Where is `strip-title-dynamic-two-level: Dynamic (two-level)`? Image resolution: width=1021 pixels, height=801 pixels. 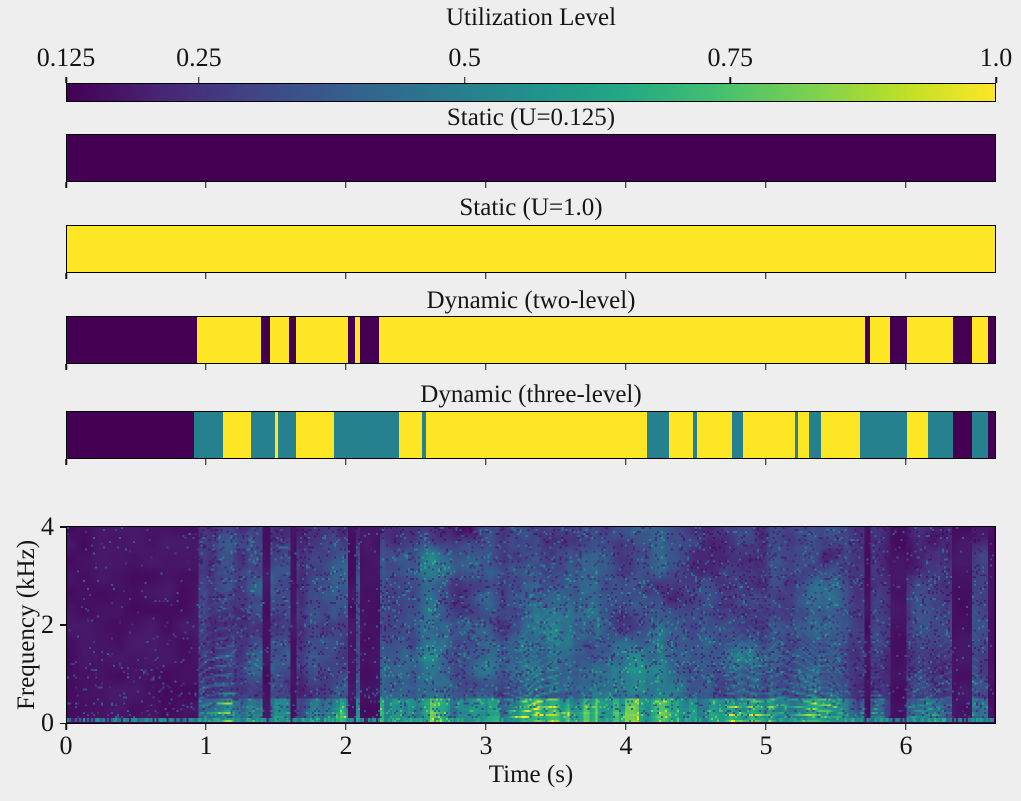
strip-title-dynamic-two-level: Dynamic (two-level) is located at coordinates (531, 300).